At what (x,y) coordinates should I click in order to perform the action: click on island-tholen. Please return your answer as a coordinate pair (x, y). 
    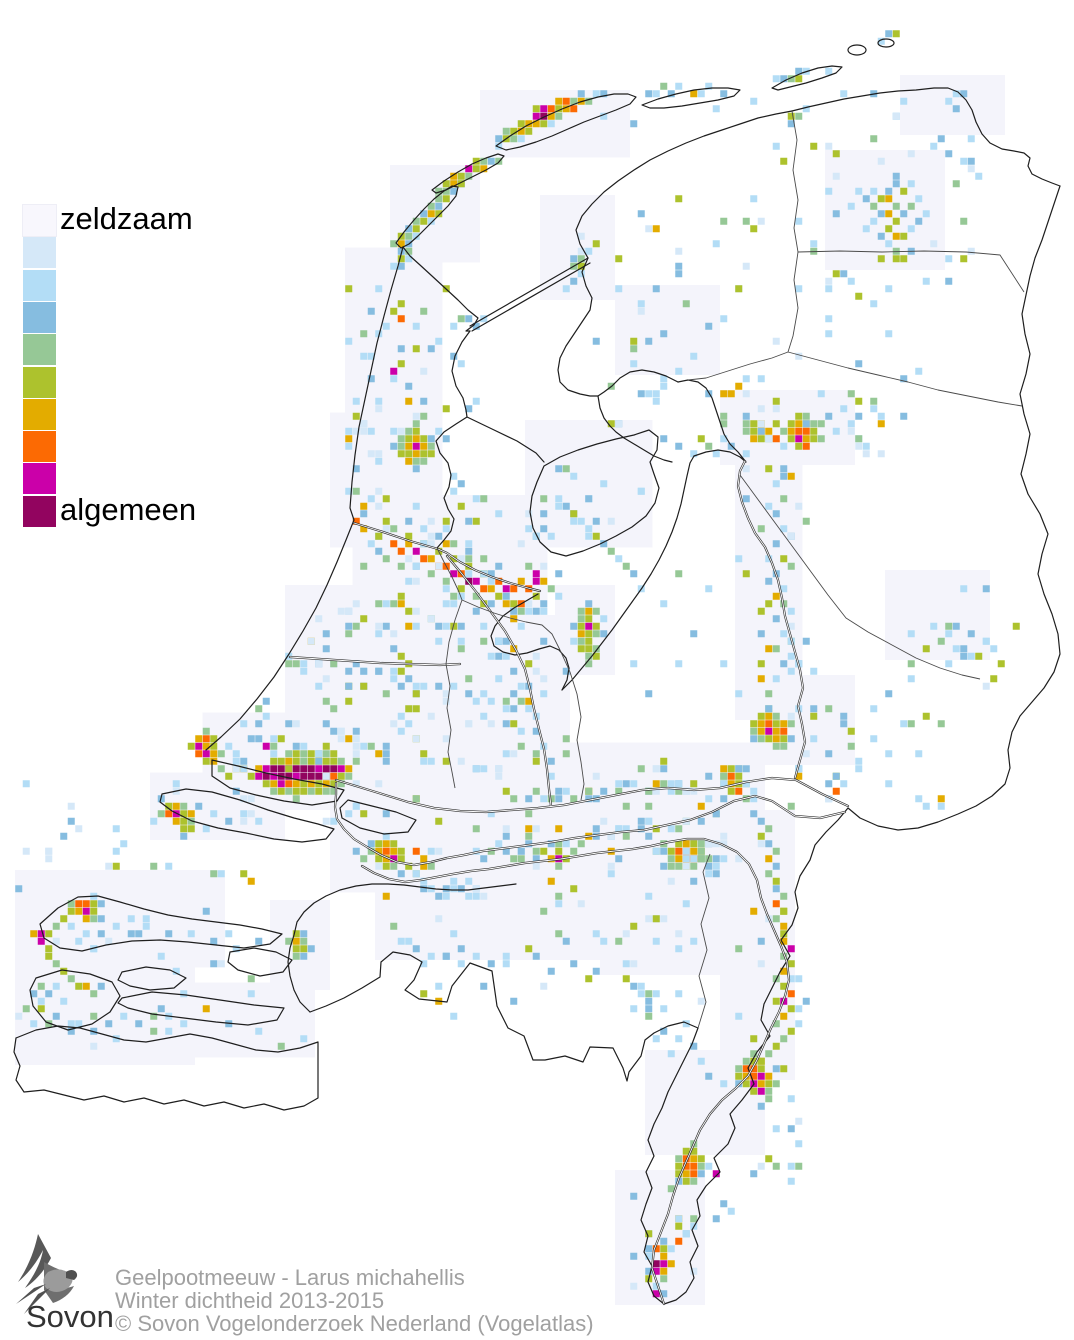
    Looking at the image, I should click on (260, 962).